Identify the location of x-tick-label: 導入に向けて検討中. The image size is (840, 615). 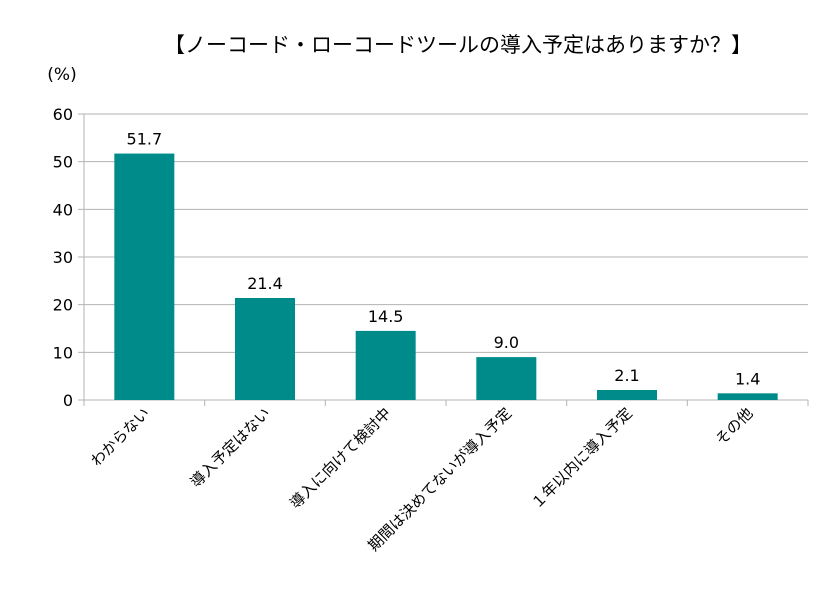
(340, 458).